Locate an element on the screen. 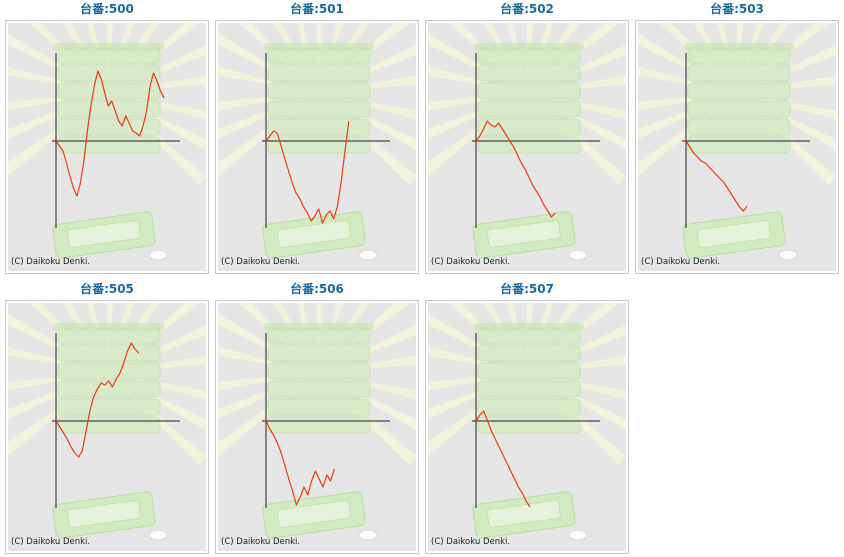  machine-number-title: 台番:506 is located at coordinates (317, 289).